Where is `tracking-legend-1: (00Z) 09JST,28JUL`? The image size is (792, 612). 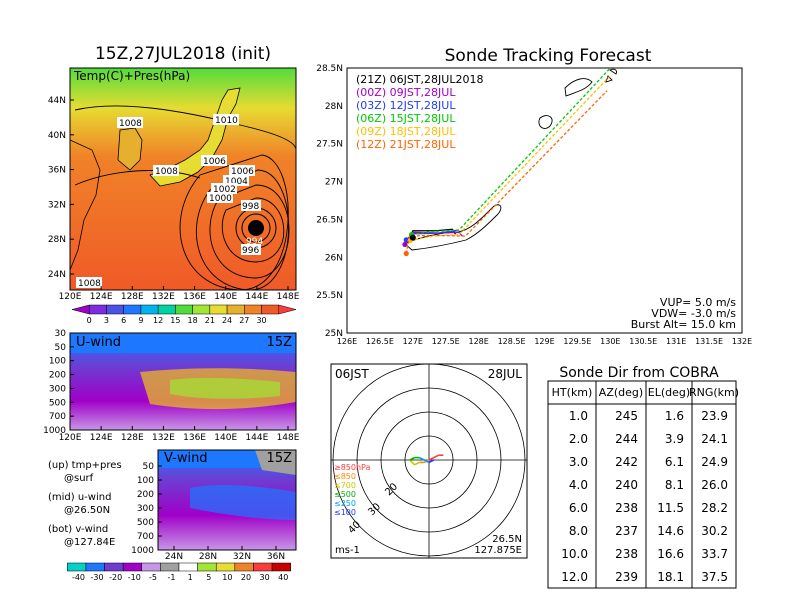
tracking-legend-1: (00Z) 09JST,28JUL is located at coordinates (406, 92).